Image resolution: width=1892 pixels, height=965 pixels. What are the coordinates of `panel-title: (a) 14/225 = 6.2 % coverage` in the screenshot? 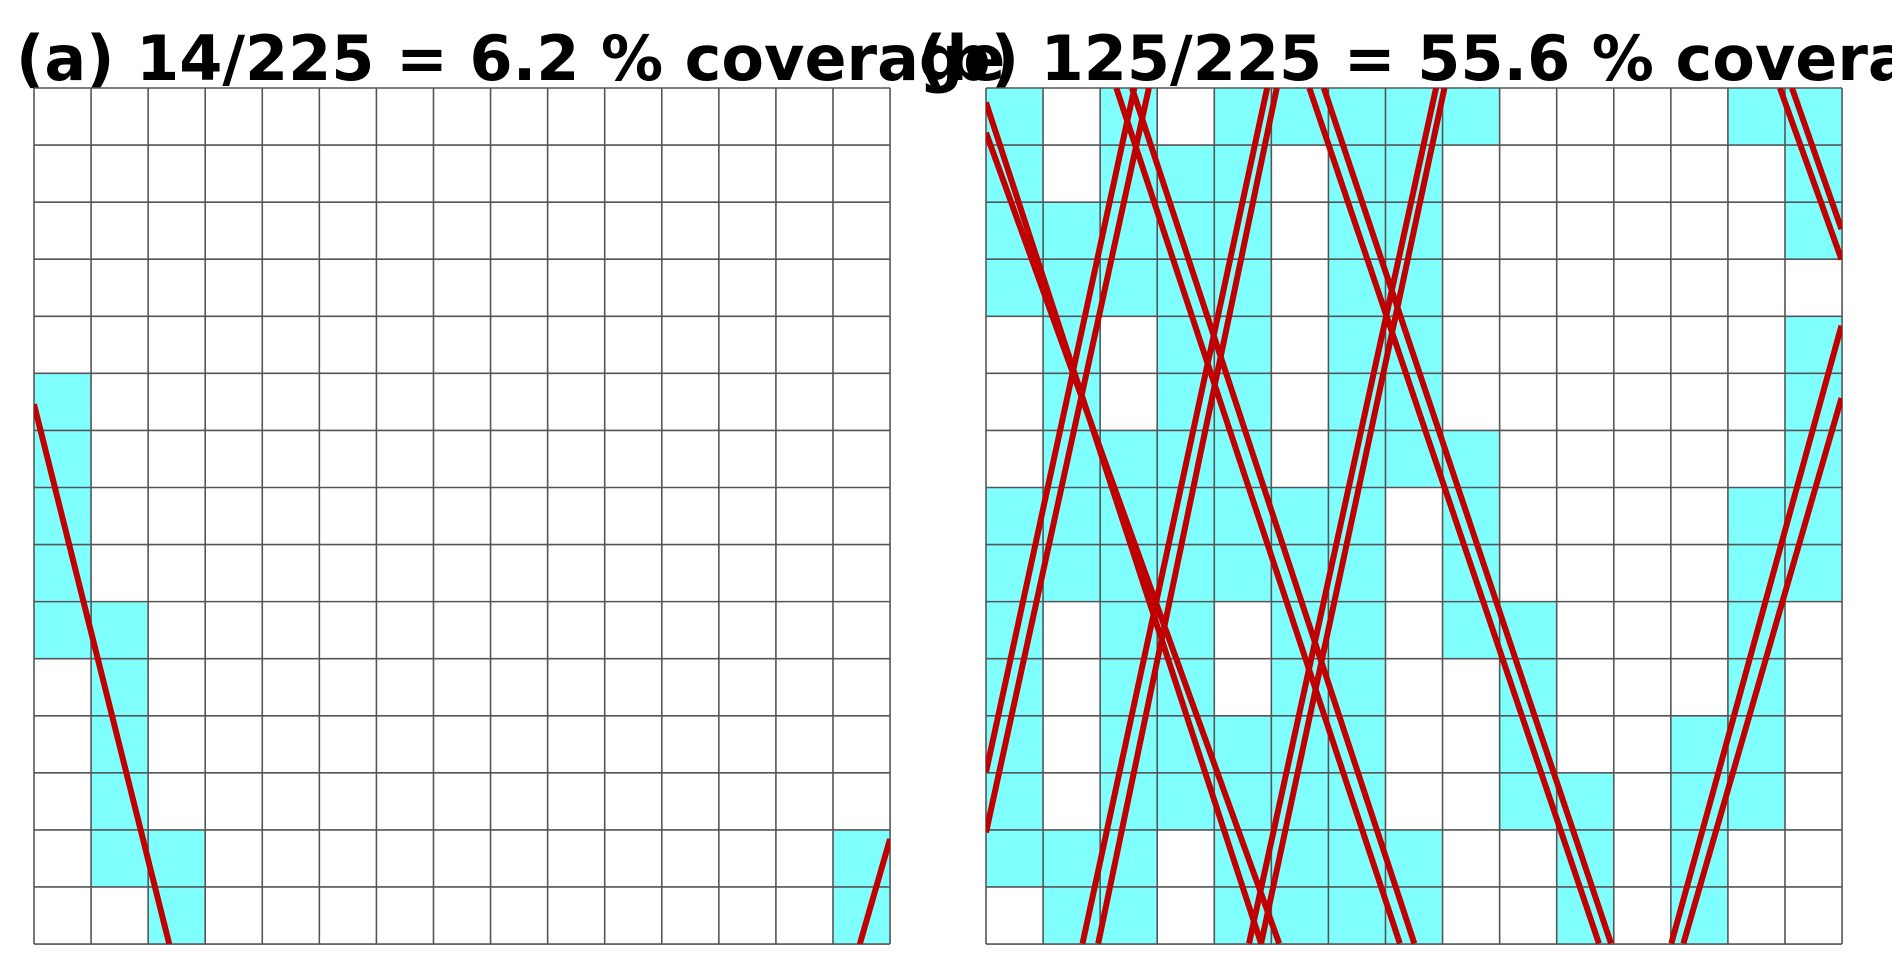 It's located at (510, 58).